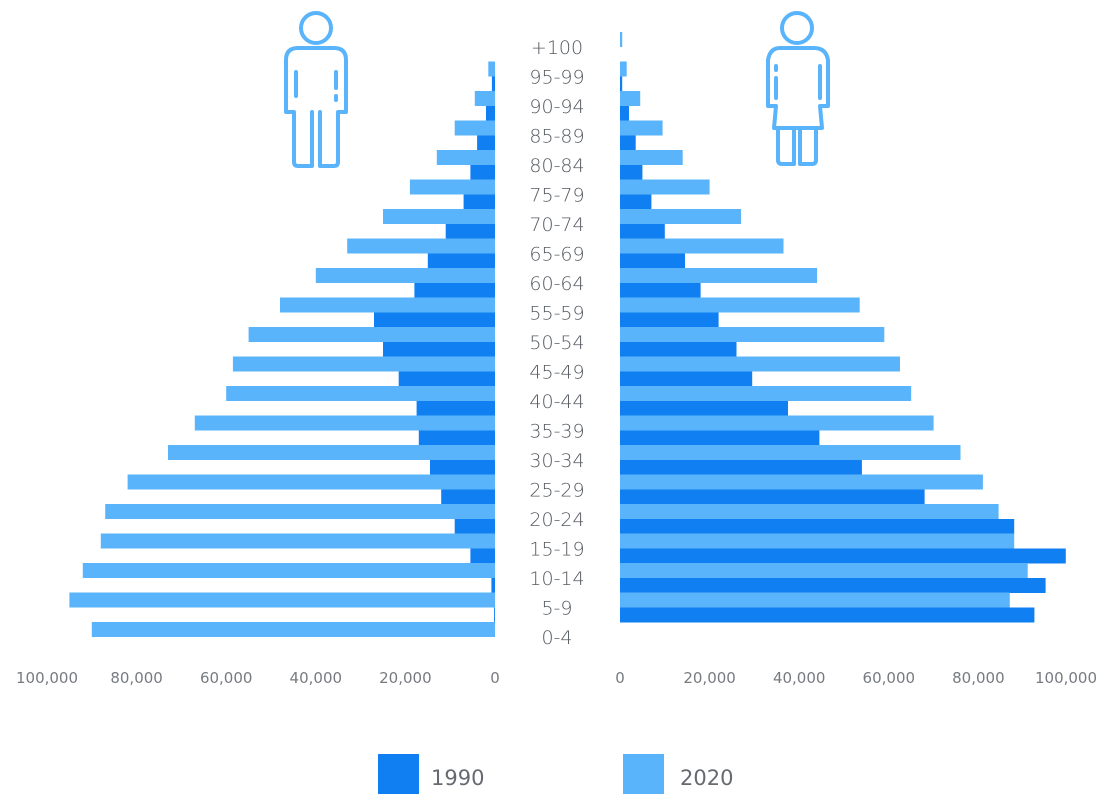 The image size is (1109, 794). What do you see at coordinates (556, 137) in the screenshot?
I see `age-label: 85-89` at bounding box center [556, 137].